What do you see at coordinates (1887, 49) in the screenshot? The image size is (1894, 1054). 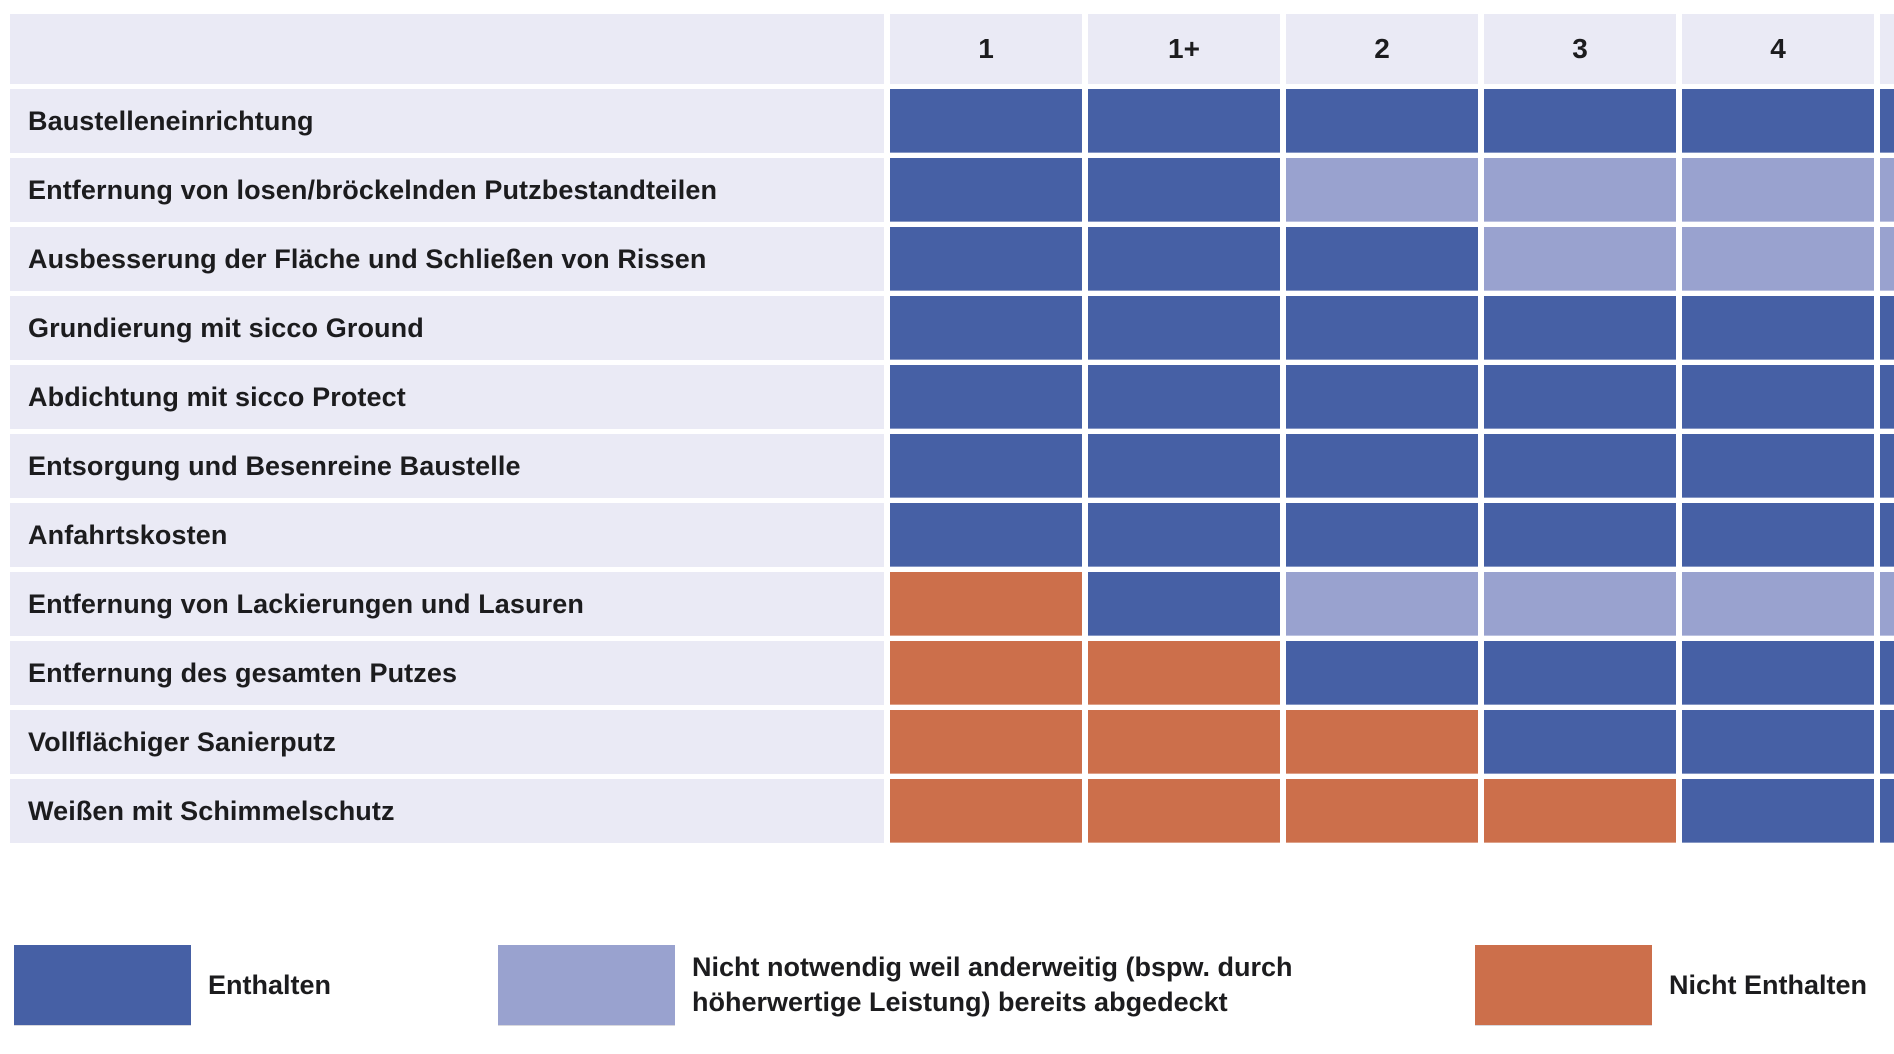 I see `header-cell-cut` at bounding box center [1887, 49].